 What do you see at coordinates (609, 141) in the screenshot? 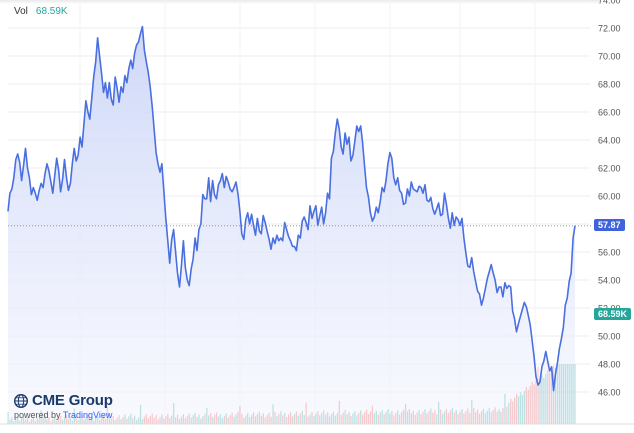
I see `y-tick-label: 64.00` at bounding box center [609, 141].